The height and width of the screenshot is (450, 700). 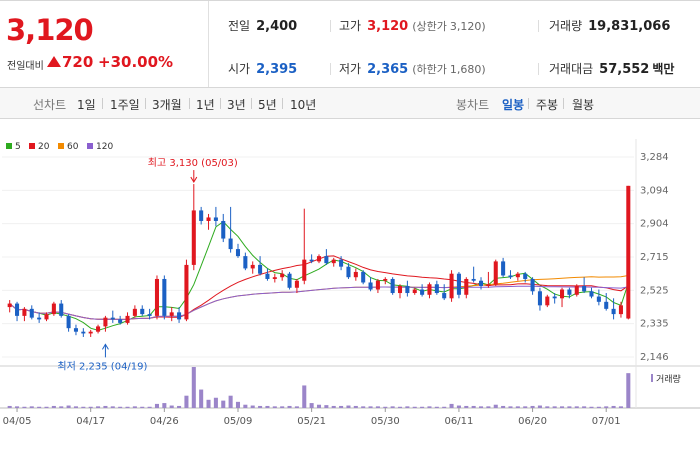 I want to click on tab-line-5y: 5년, so click(x=267, y=105).